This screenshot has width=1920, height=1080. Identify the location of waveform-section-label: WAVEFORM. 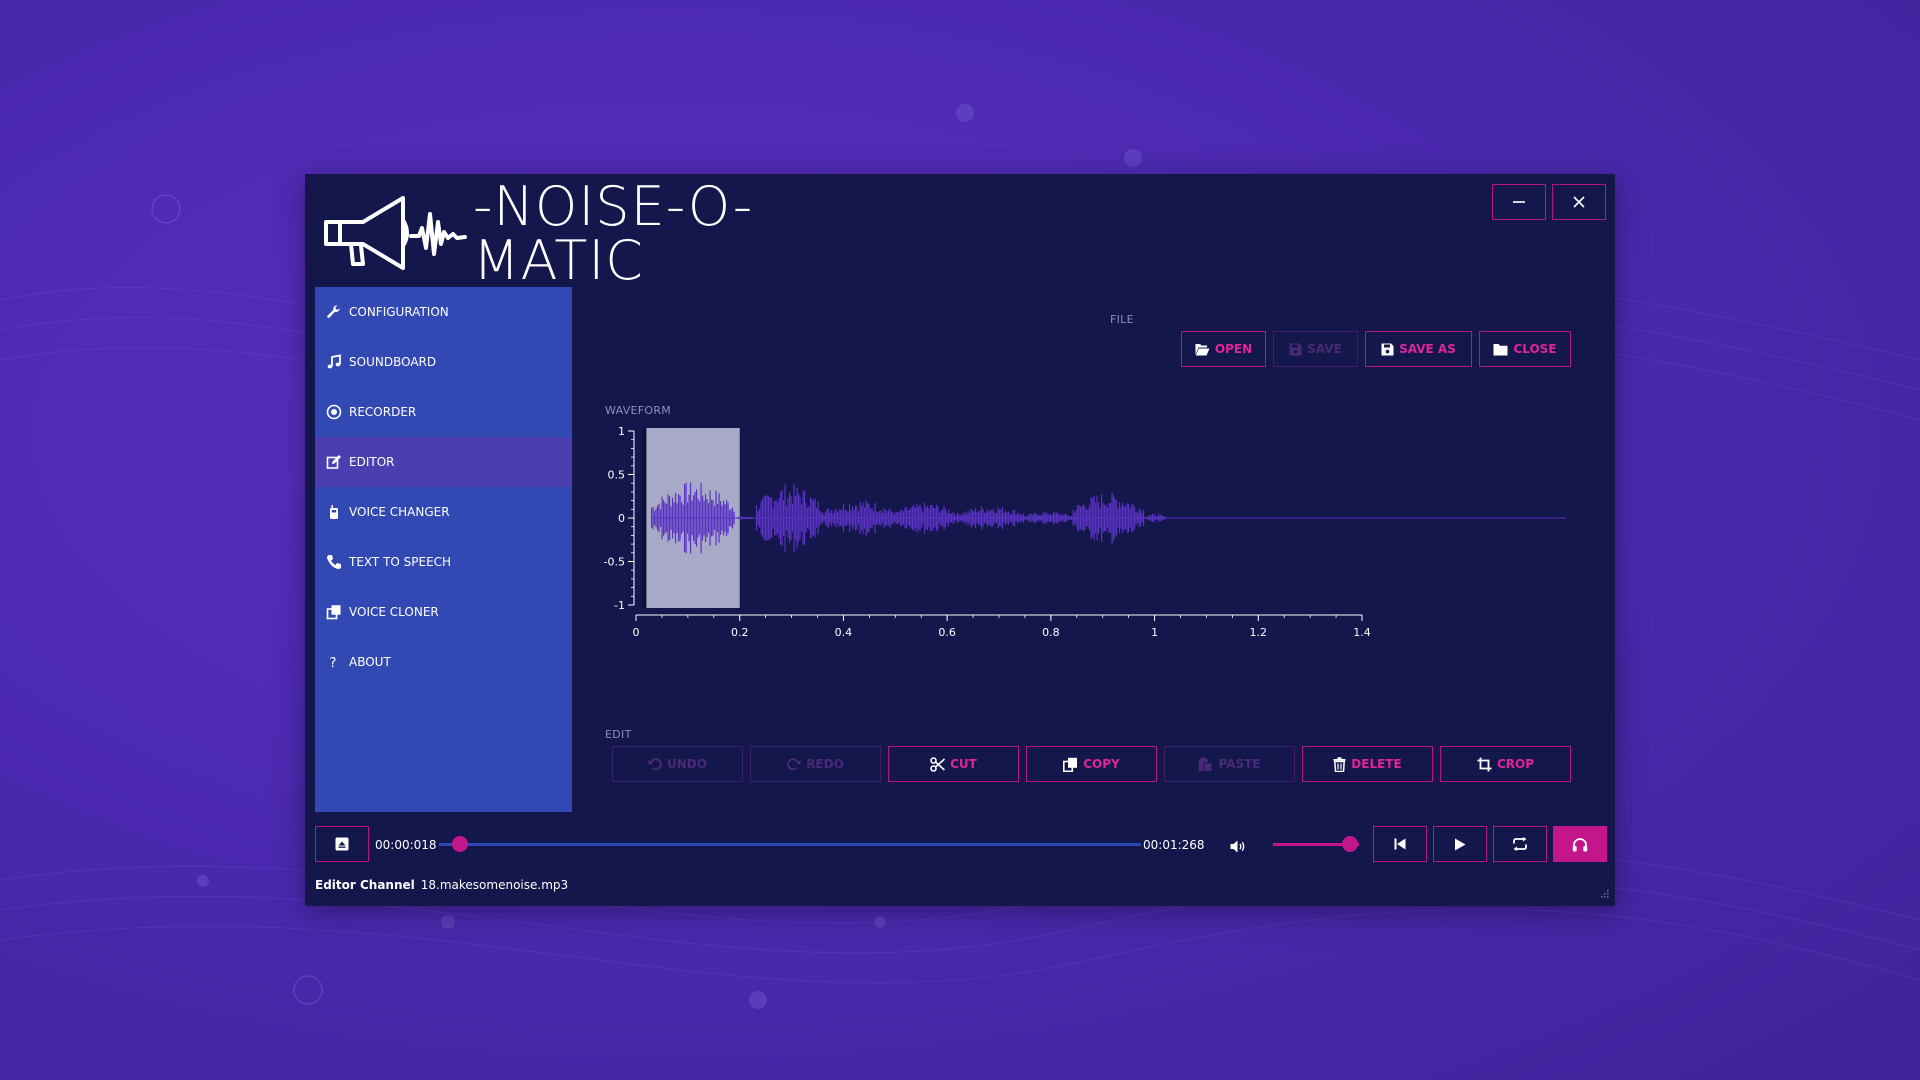
(638, 410).